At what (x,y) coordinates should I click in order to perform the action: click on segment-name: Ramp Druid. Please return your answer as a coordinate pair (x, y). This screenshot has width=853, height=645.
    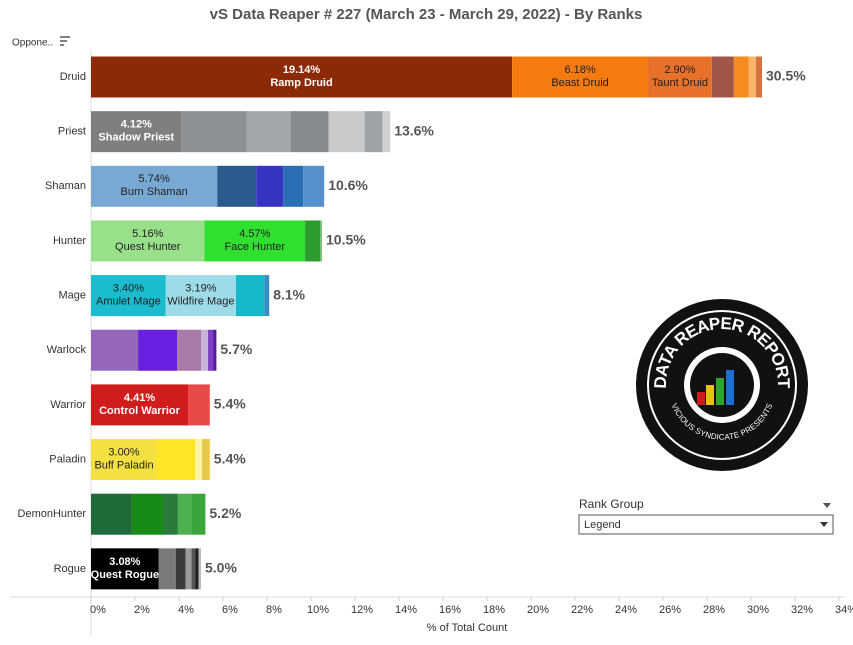
    Looking at the image, I should click on (301, 83).